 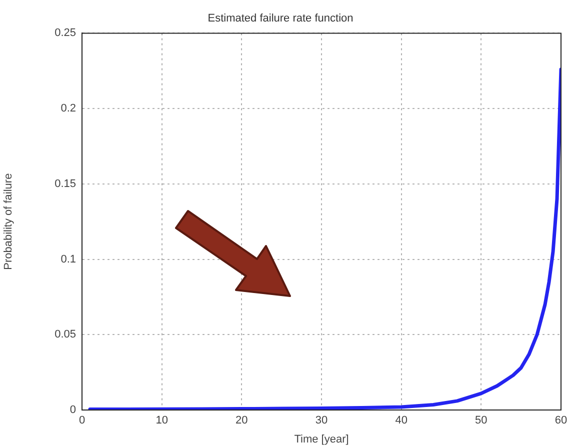 I want to click on y-axis-title: Probability of failure, so click(x=8, y=221).